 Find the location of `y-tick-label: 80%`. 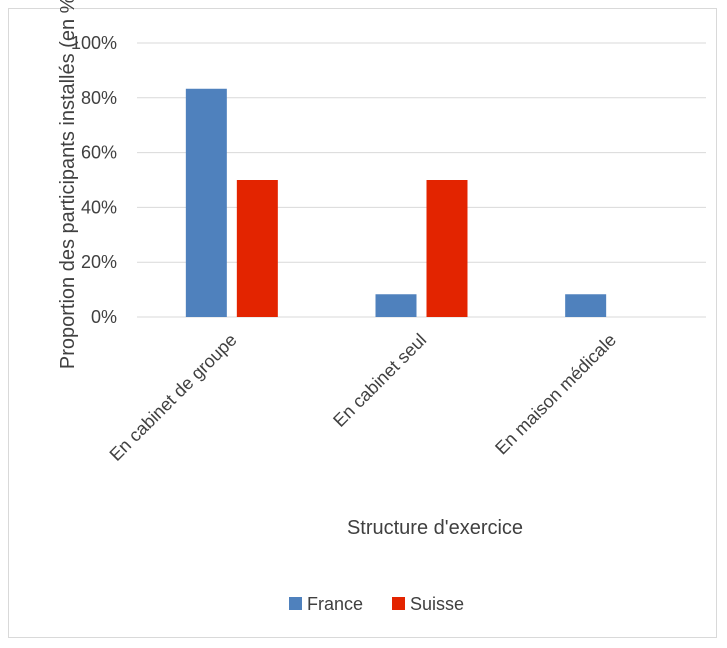

y-tick-label: 80% is located at coordinates (99, 98).